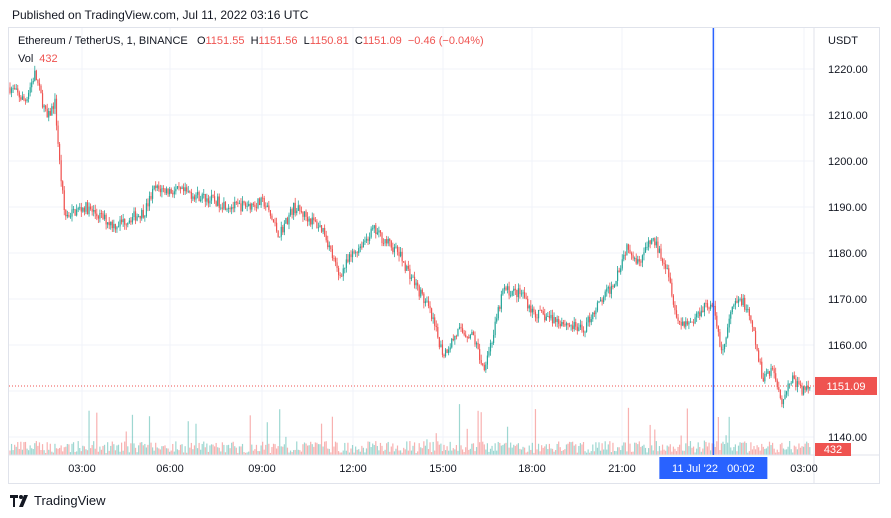  What do you see at coordinates (225, 41) in the screenshot?
I see `open-value: 1151.55` at bounding box center [225, 41].